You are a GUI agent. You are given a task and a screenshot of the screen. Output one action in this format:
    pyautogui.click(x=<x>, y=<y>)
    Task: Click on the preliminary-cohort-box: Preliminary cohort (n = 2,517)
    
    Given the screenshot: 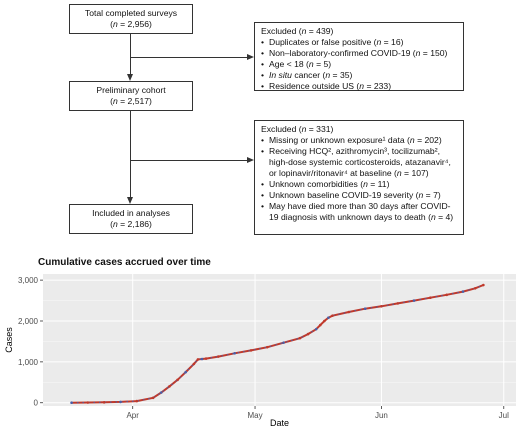 What is the action you would take?
    pyautogui.click(x=131, y=96)
    